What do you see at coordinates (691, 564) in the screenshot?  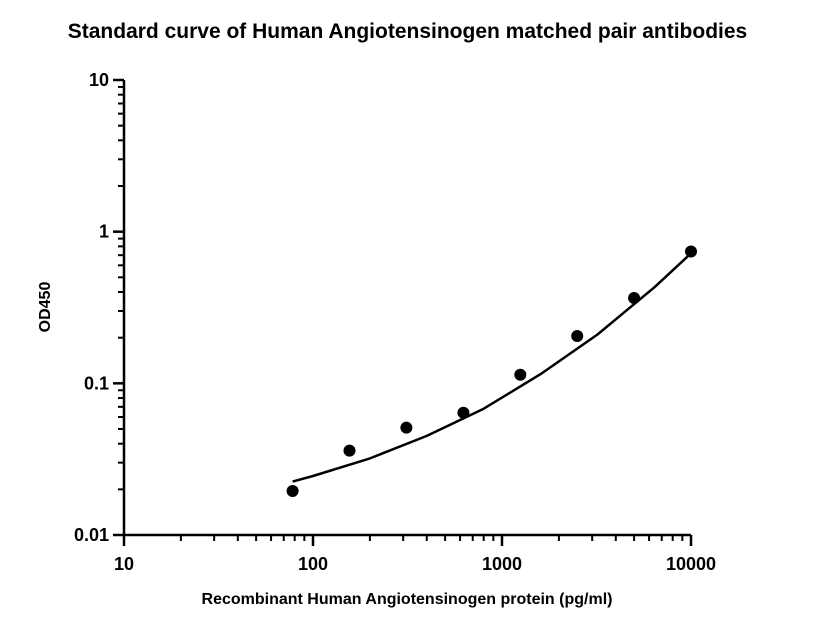 I see `x-tick-label: 10000` at bounding box center [691, 564].